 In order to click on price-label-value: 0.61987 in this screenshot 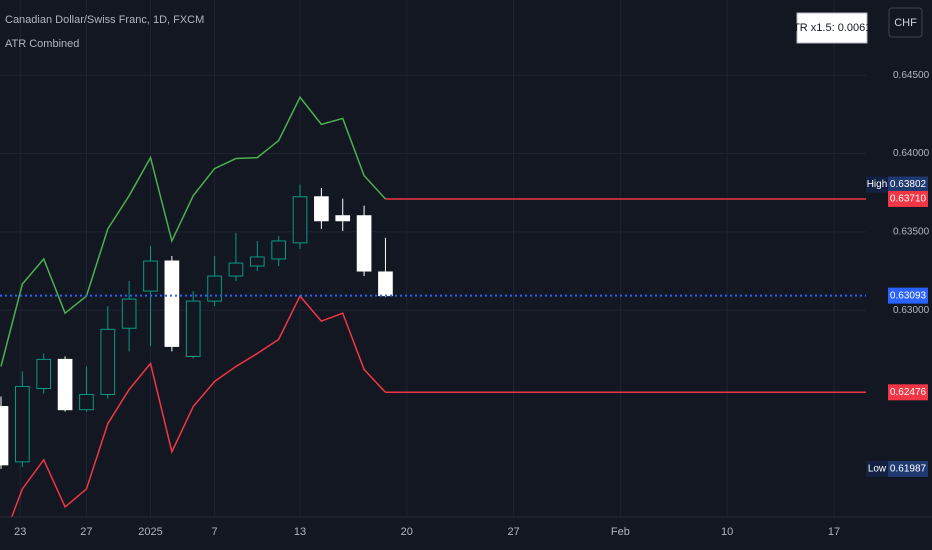, I will do `click(908, 469)`.